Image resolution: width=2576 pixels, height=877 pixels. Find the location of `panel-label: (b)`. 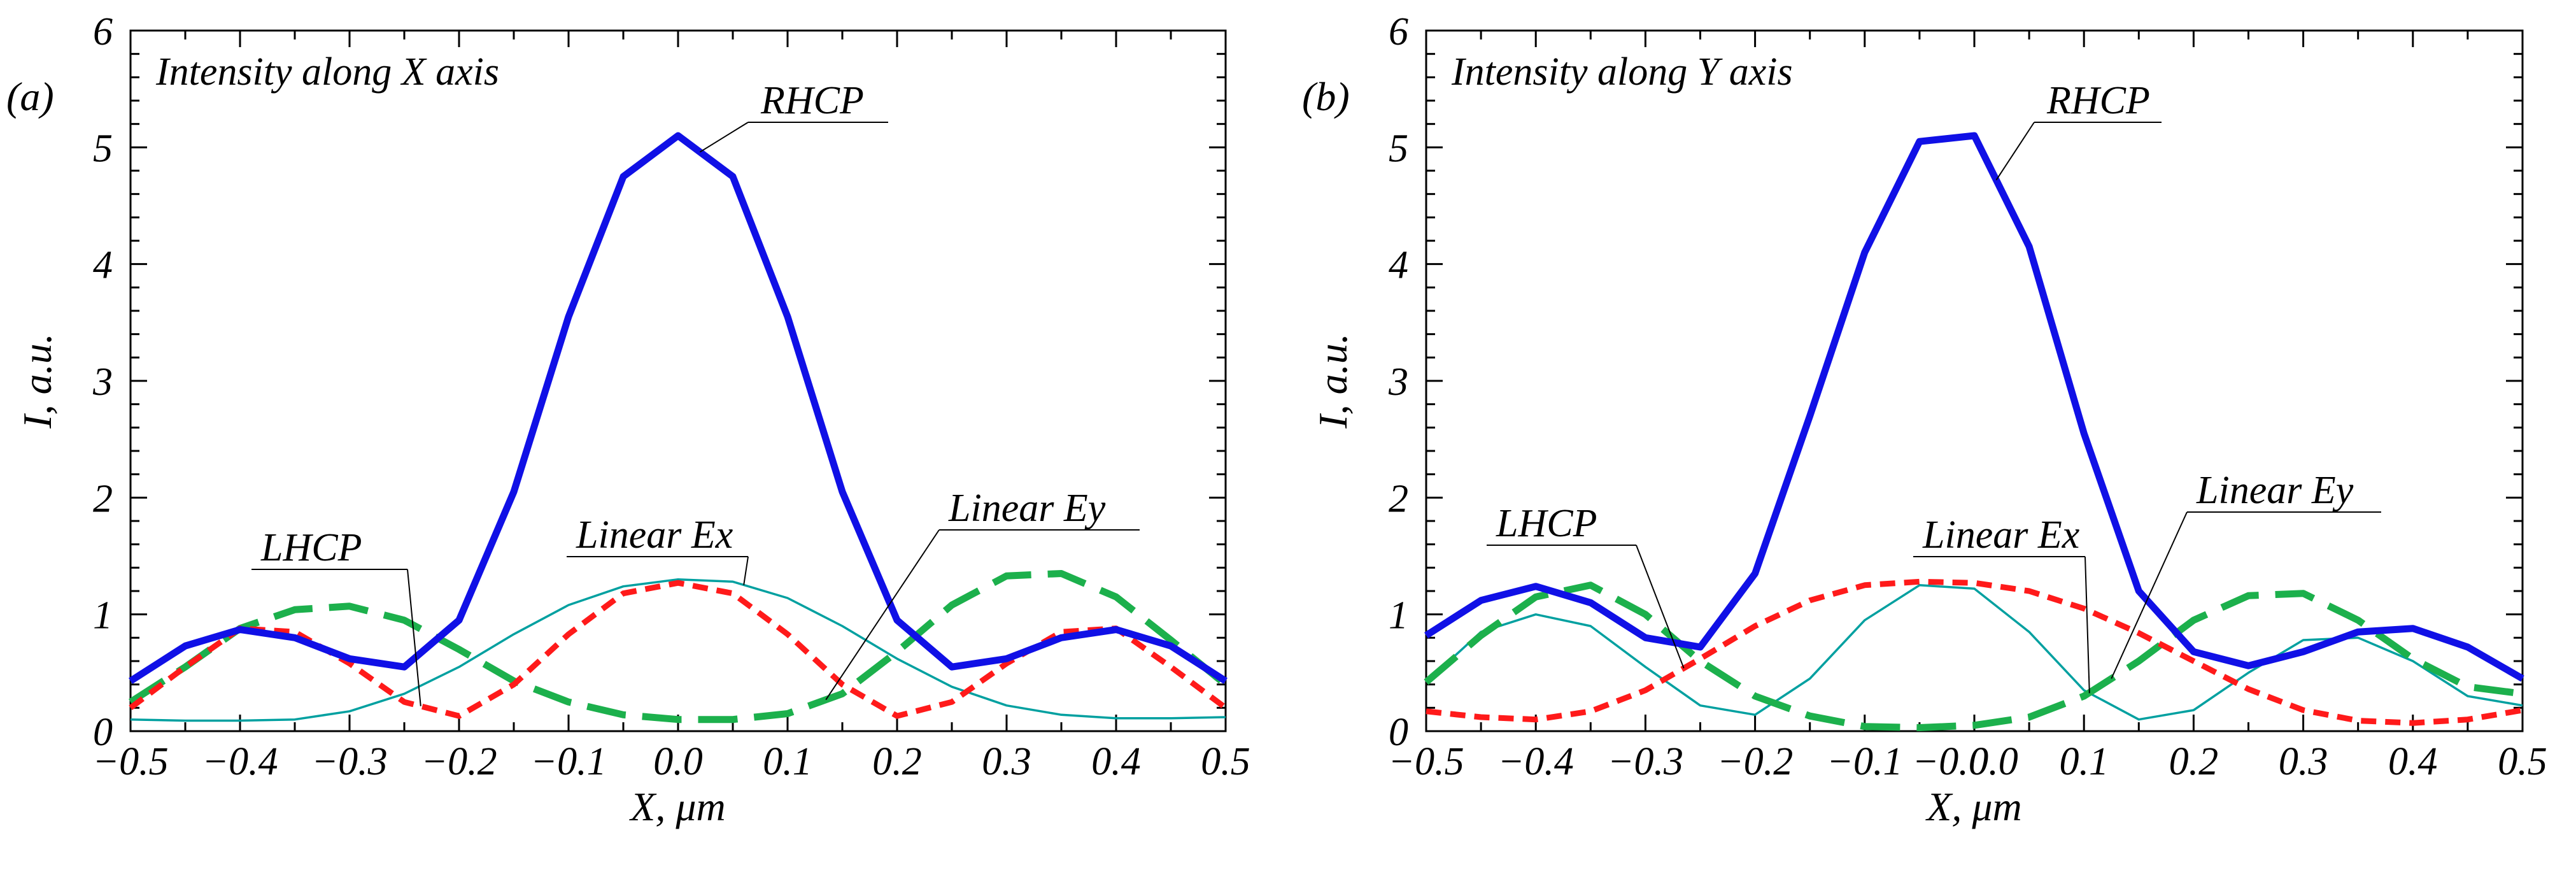

panel-label: (b) is located at coordinates (1326, 96).